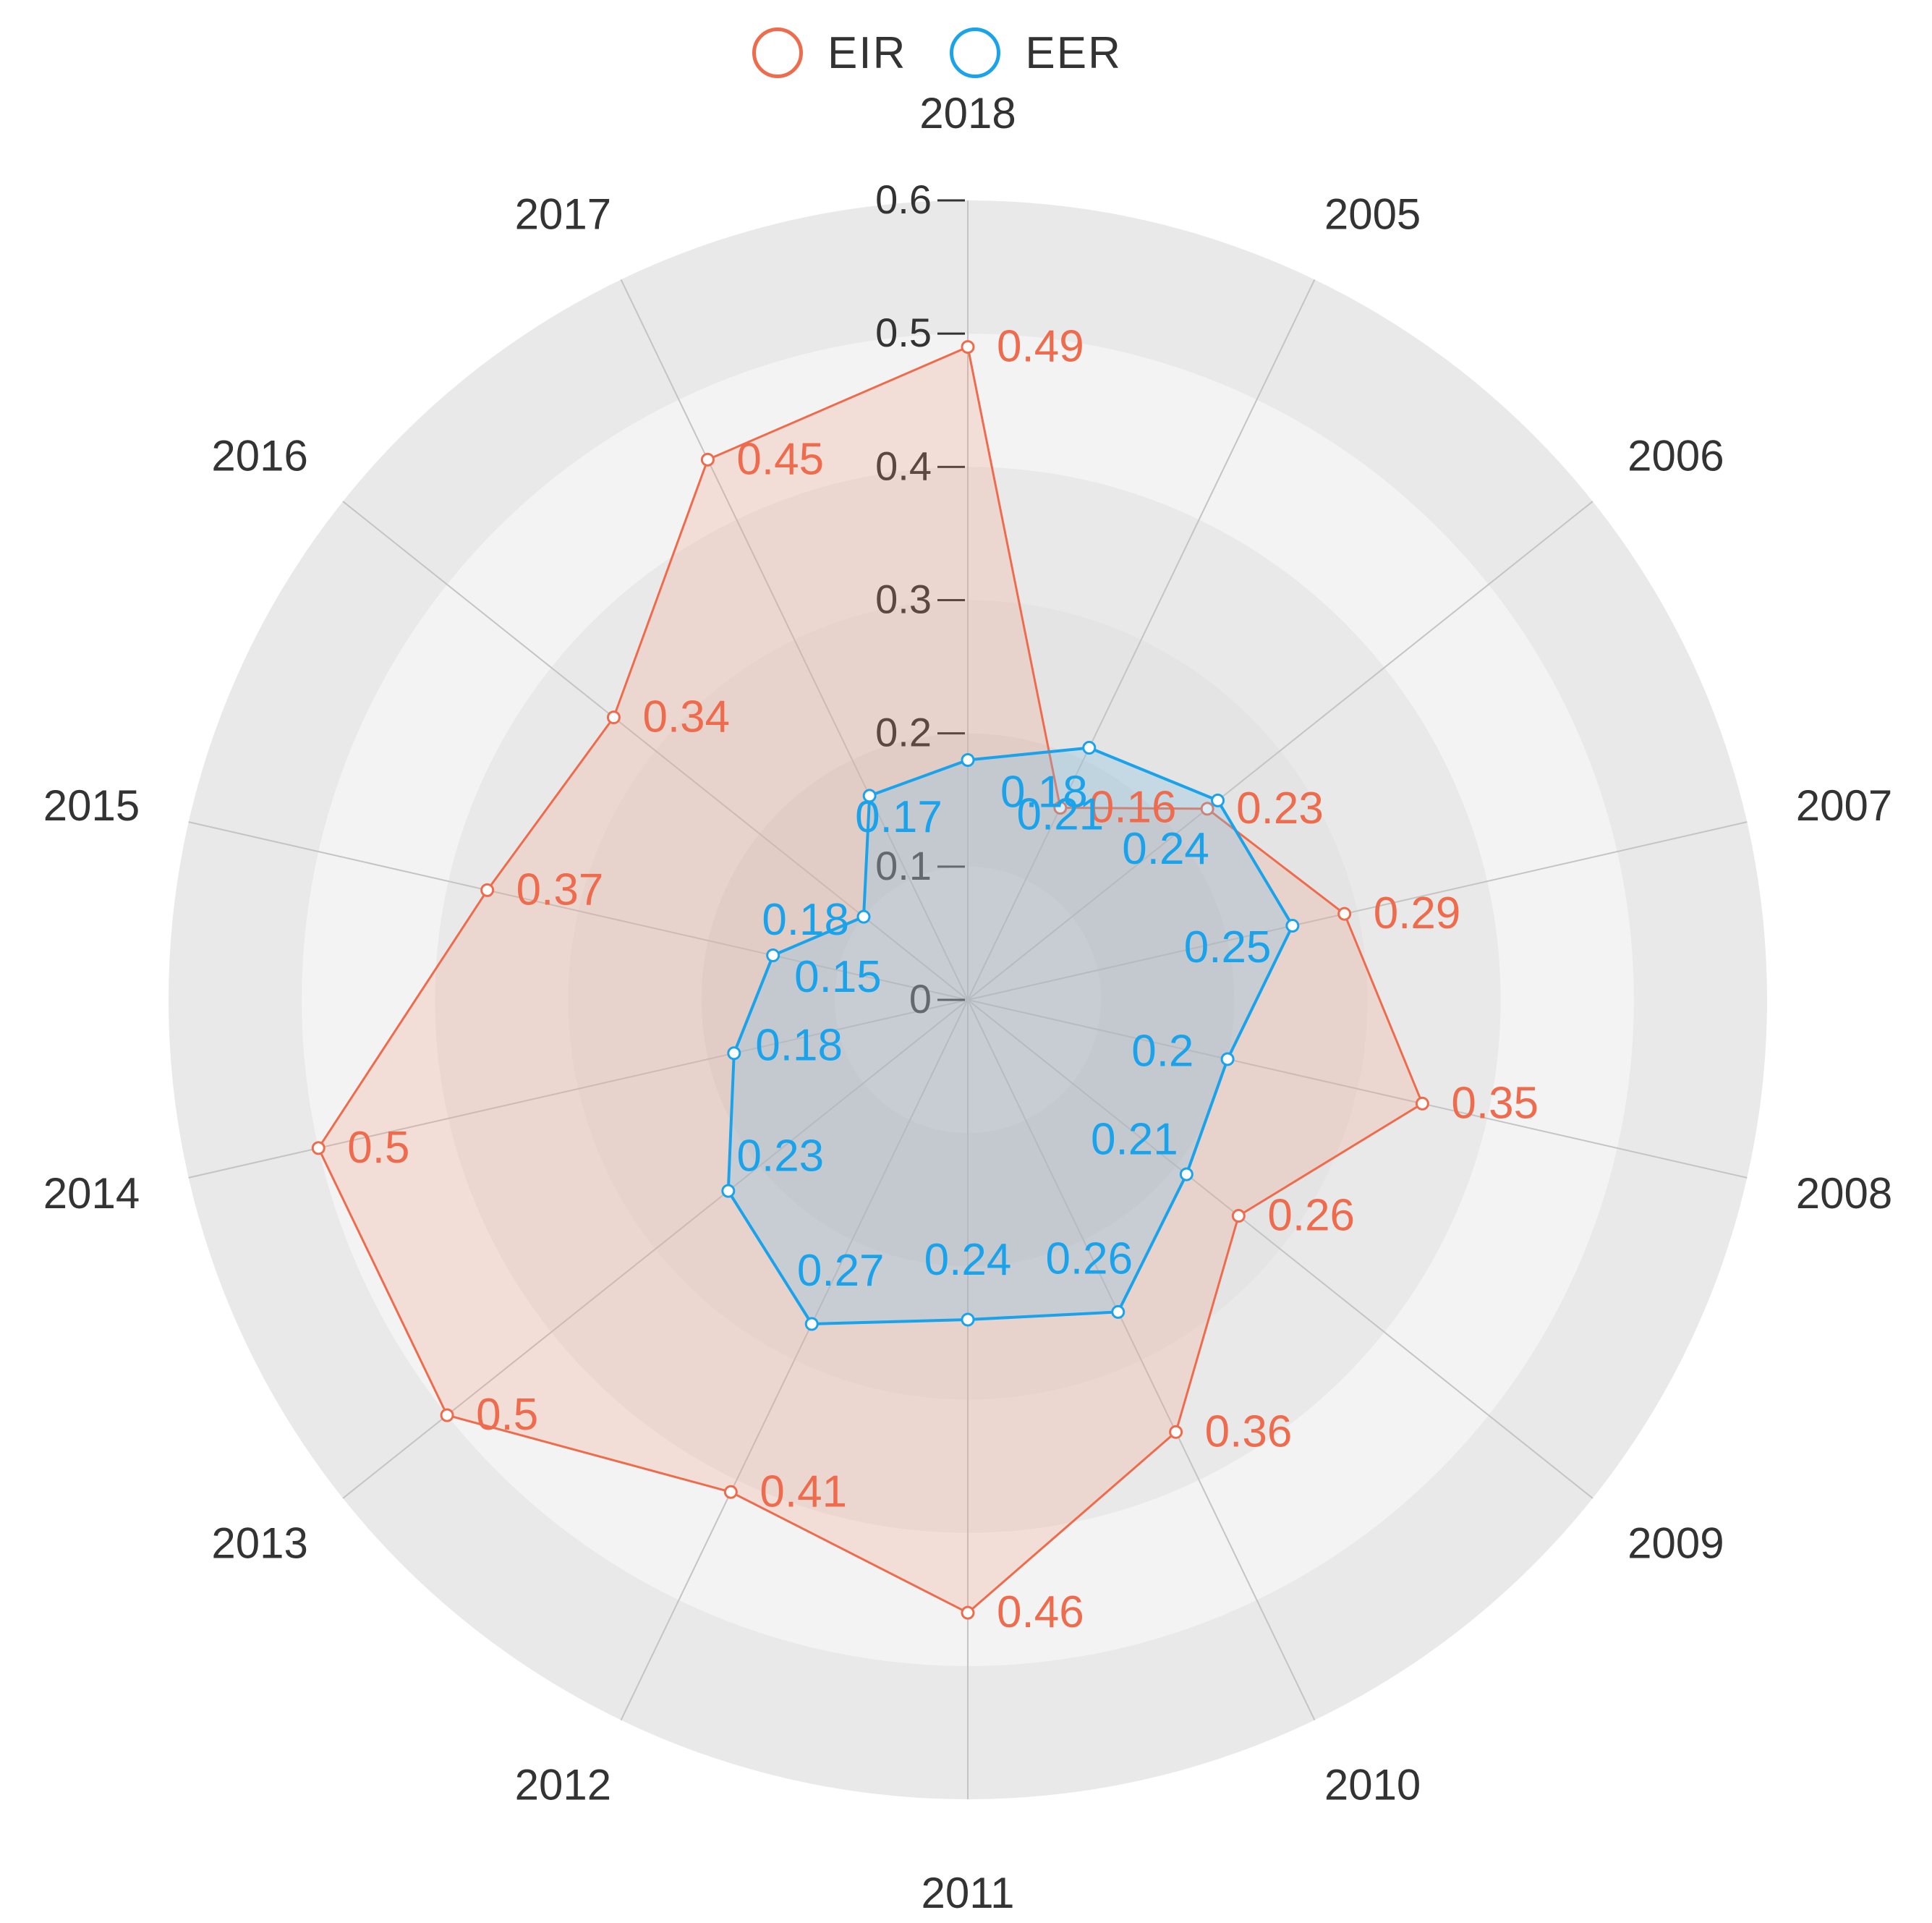  Describe the element at coordinates (507, 1415) in the screenshot. I see `data-label-eir-2013: 0.5` at that location.